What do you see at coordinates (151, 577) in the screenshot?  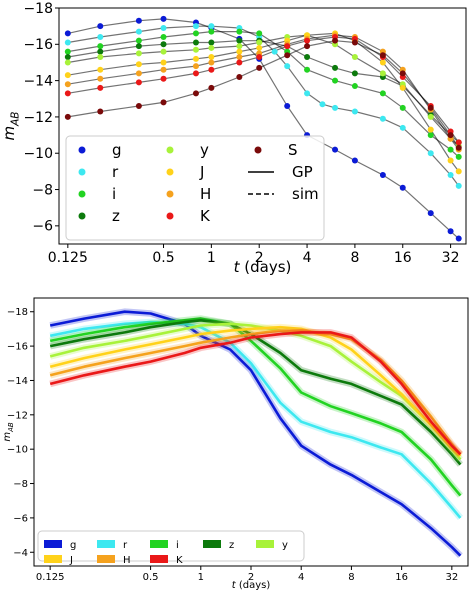 I see `x-tick-label: 0.5` at bounding box center [151, 577].